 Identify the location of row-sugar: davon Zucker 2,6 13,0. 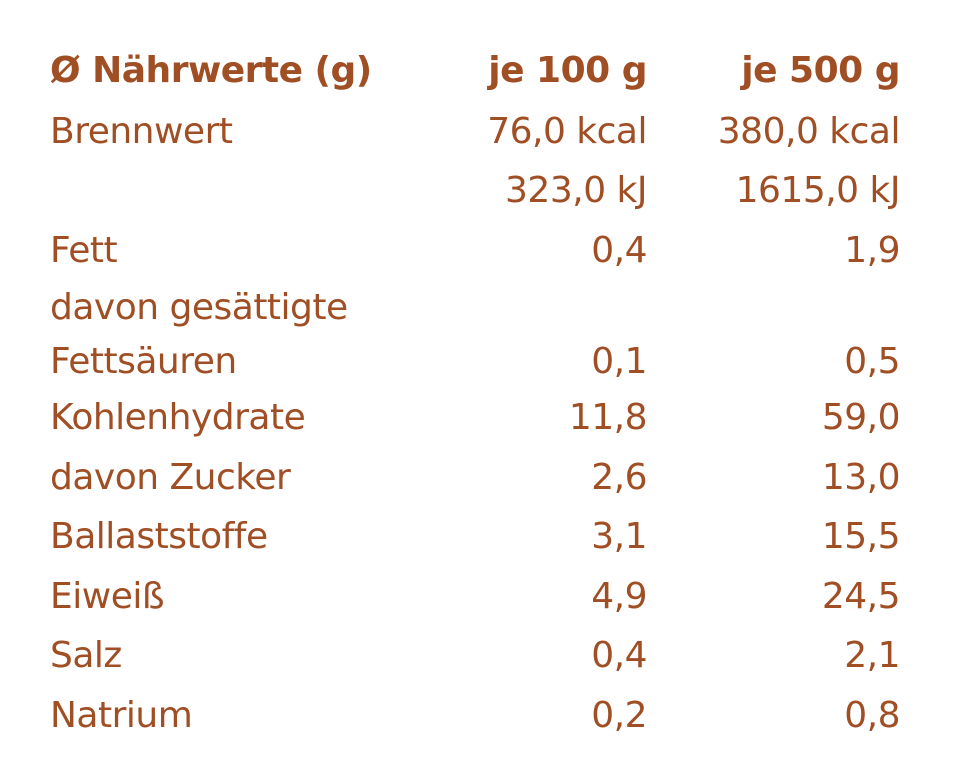
(475, 478).